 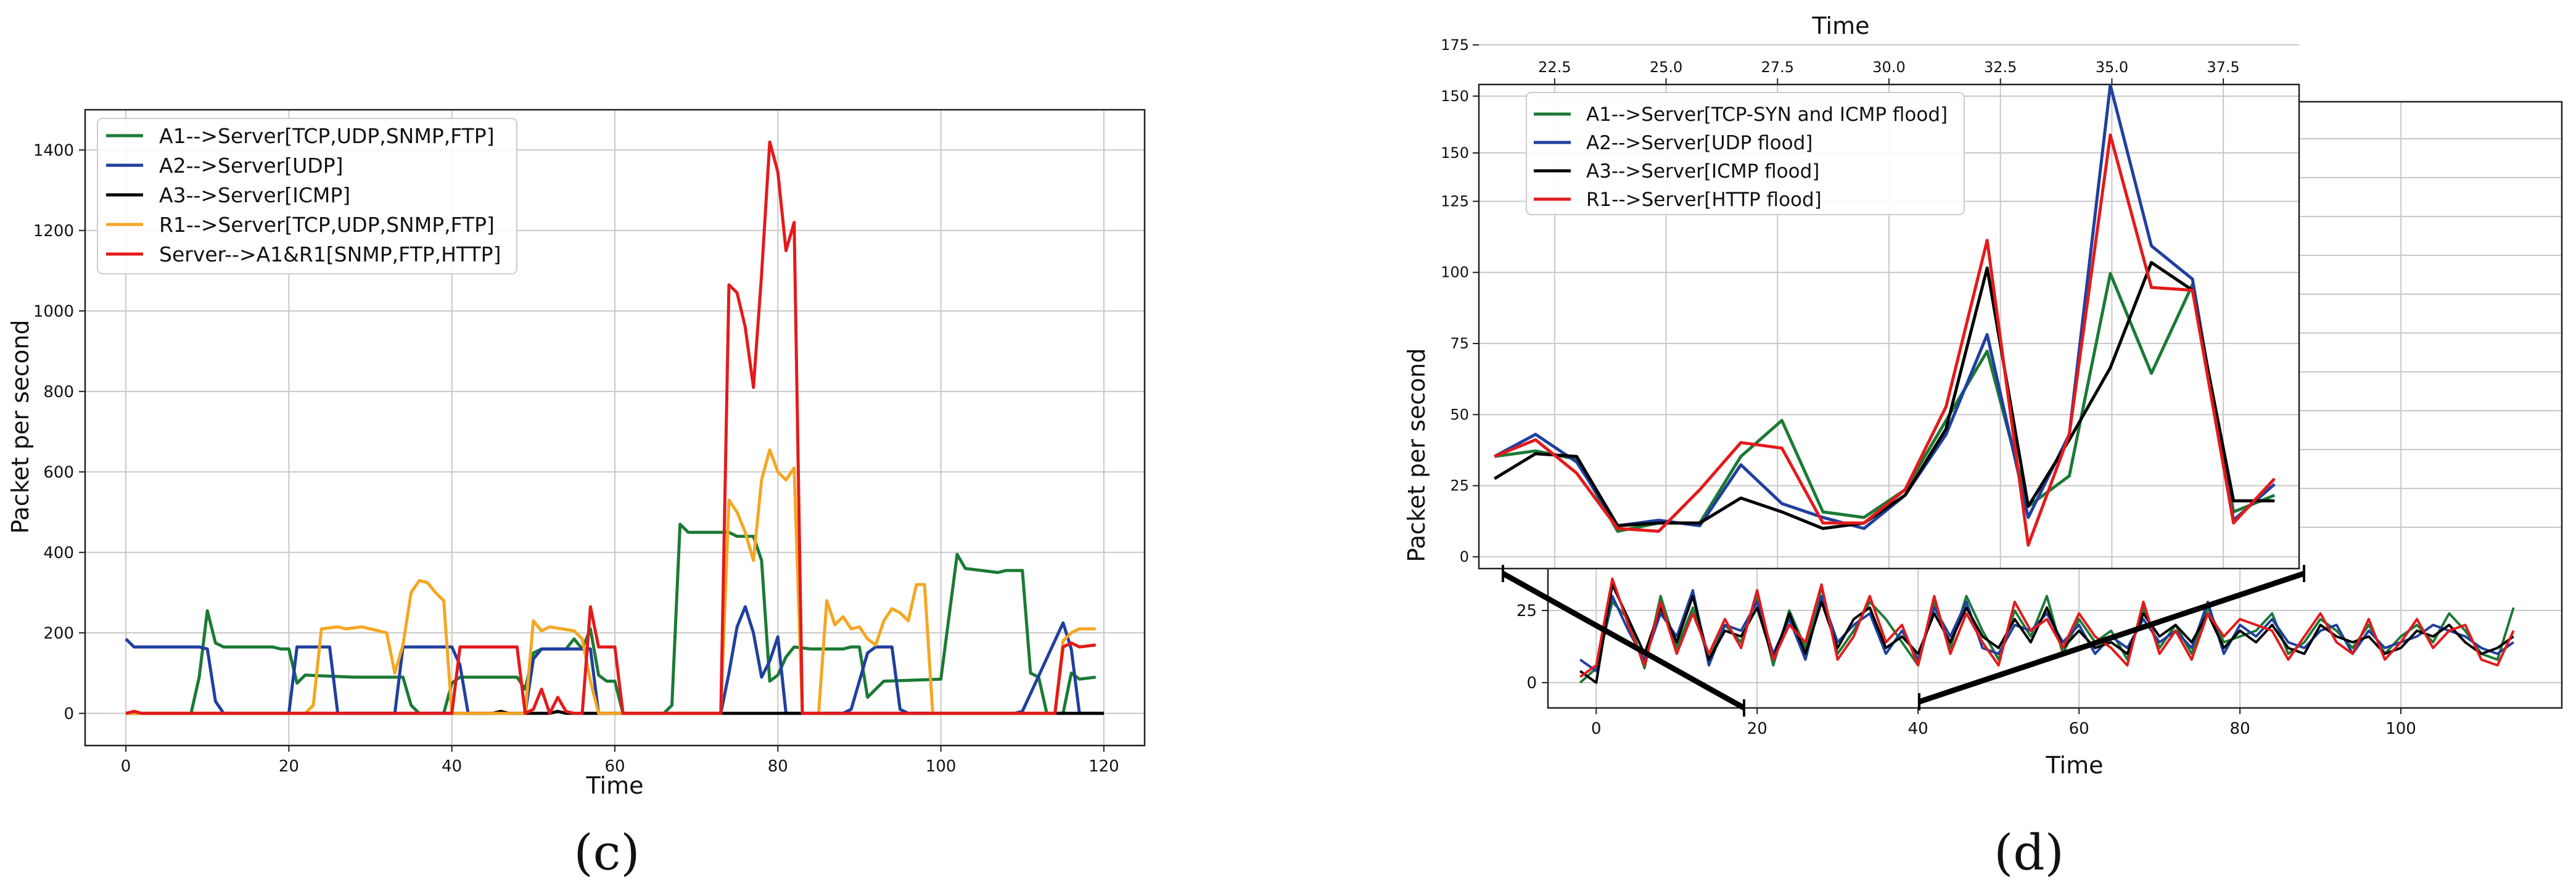 I want to click on c-y-tick-label: 0, so click(x=69, y=714).